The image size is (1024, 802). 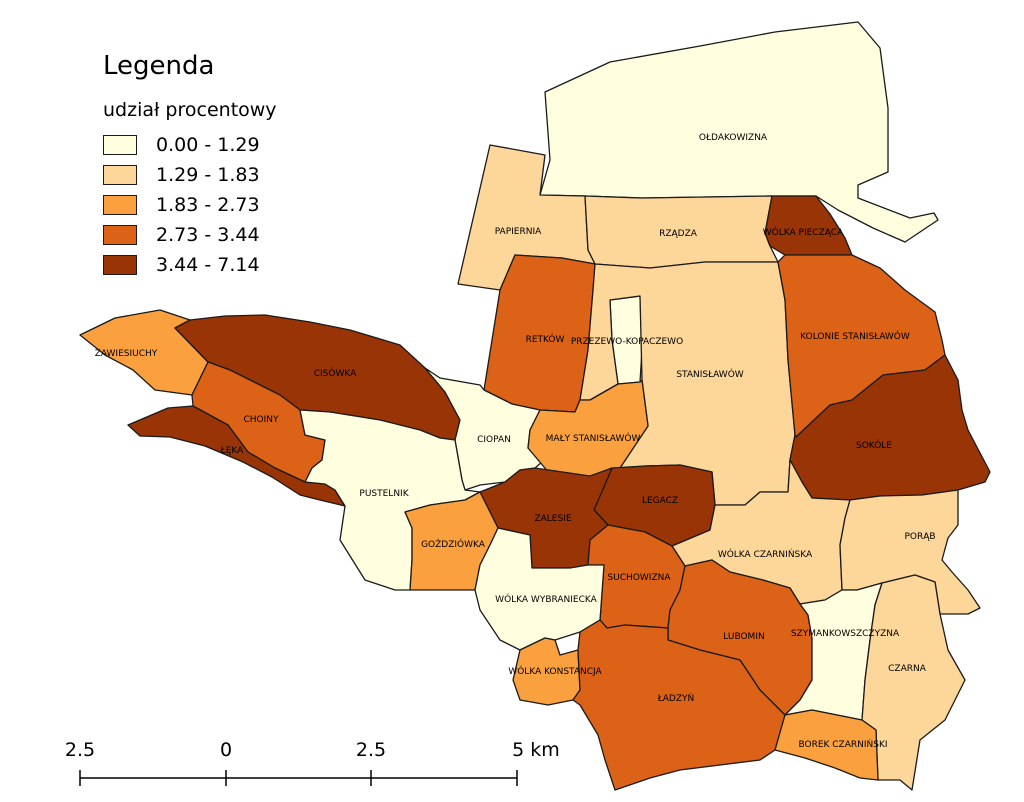 What do you see at coordinates (208, 175) in the screenshot?
I see `legend-label: 1.29 - 1.83` at bounding box center [208, 175].